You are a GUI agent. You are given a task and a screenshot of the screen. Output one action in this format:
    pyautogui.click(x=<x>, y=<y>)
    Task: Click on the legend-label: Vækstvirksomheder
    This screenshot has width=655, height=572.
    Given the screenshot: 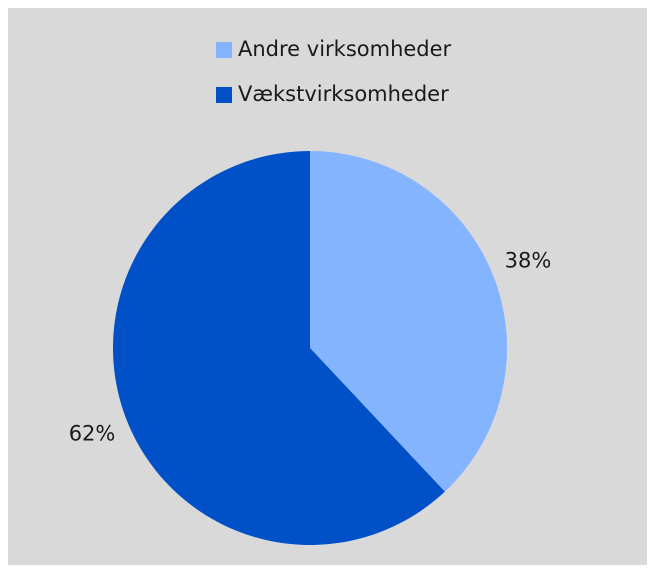 What is the action you would take?
    pyautogui.click(x=343, y=94)
    